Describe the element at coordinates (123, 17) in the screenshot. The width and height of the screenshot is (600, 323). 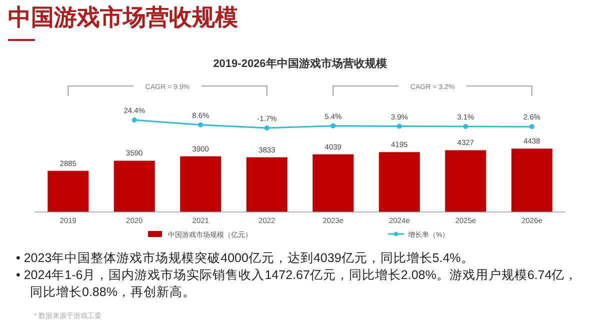
I see `title: 中国游戏市场营收规模` at that location.